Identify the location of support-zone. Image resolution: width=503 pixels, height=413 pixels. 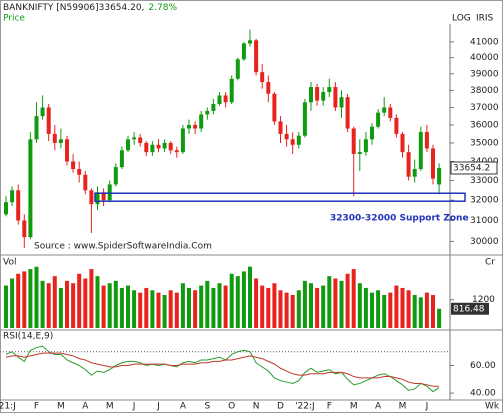
(280, 197).